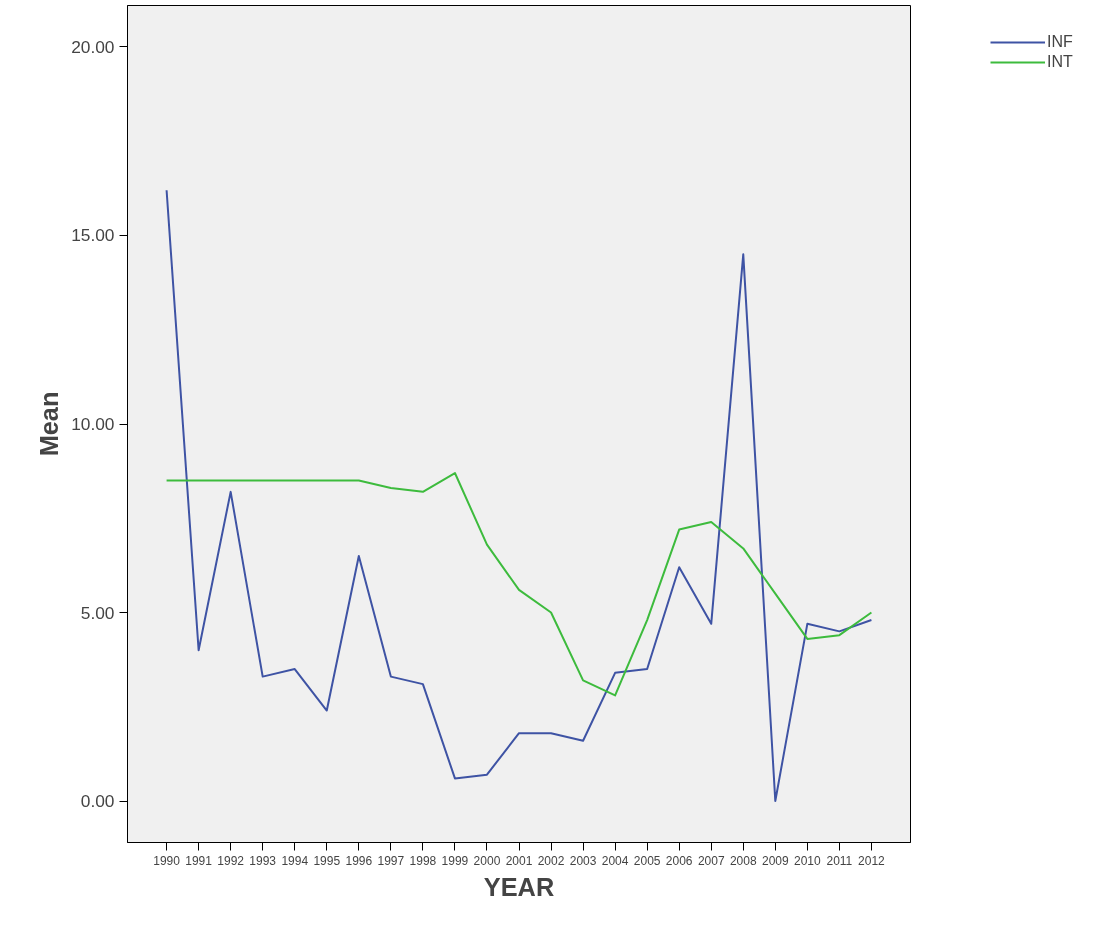  What do you see at coordinates (49, 424) in the screenshot?
I see `y-axis-title: Mean` at bounding box center [49, 424].